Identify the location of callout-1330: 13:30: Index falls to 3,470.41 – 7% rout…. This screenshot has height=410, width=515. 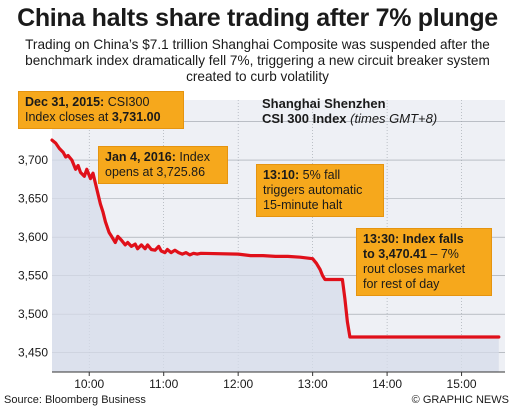
(424, 262).